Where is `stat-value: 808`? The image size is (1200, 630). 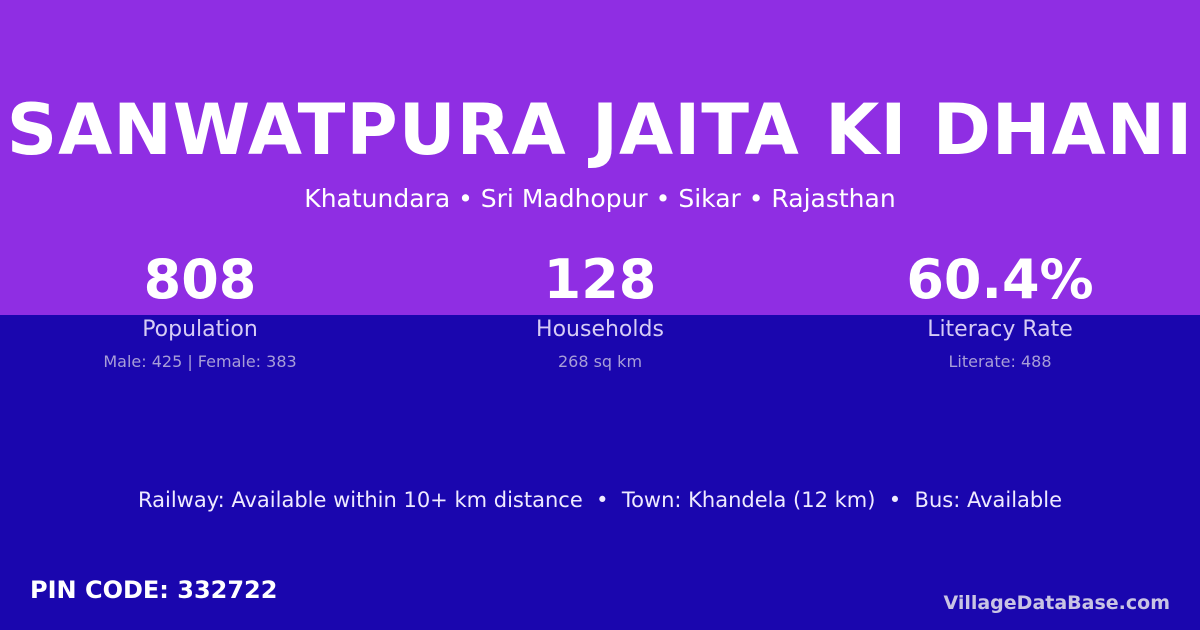
stat-value: 808 is located at coordinates (200, 279).